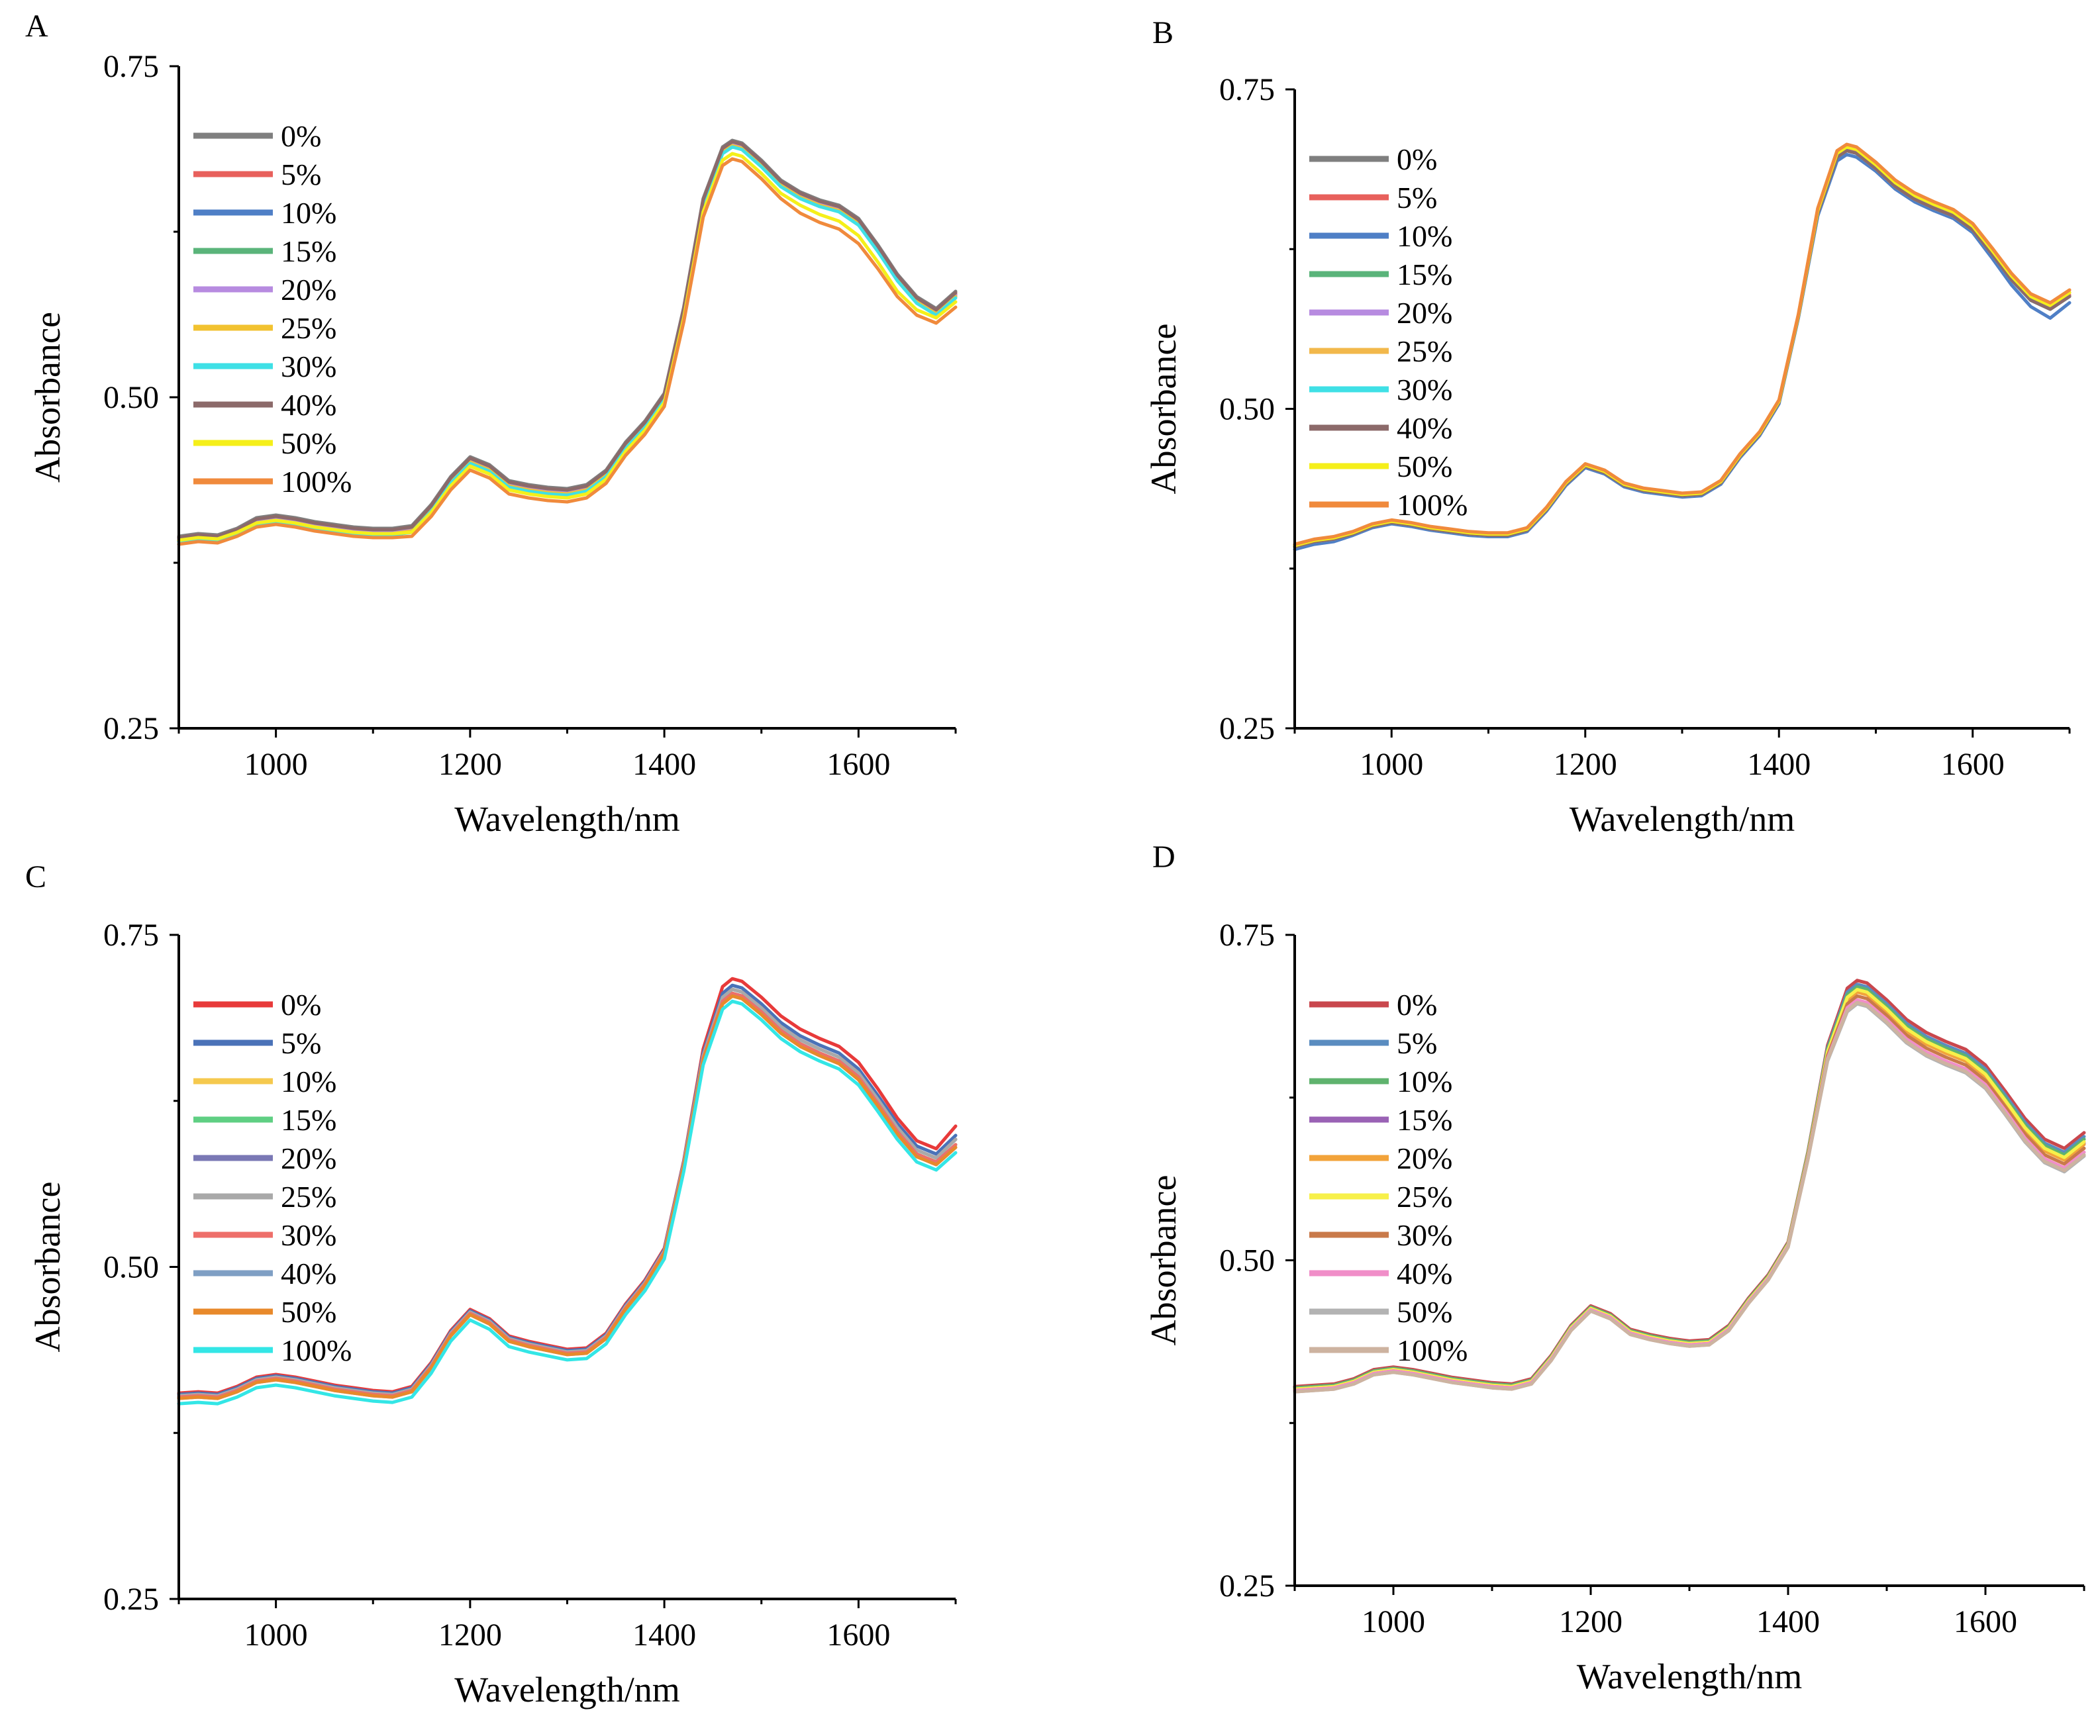 The height and width of the screenshot is (1736, 2100). I want to click on series-line-40pct, so click(567, 340).